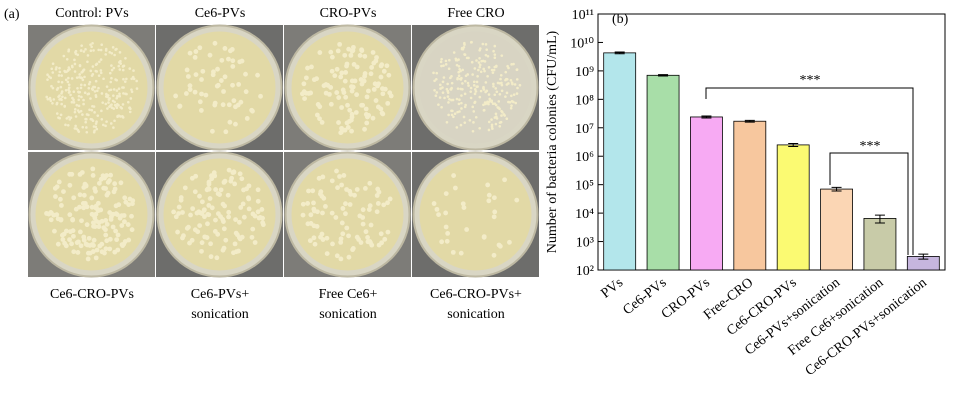 Image resolution: width=960 pixels, height=411 pixels. Describe the element at coordinates (620, 161) in the screenshot. I see `bar` at that location.